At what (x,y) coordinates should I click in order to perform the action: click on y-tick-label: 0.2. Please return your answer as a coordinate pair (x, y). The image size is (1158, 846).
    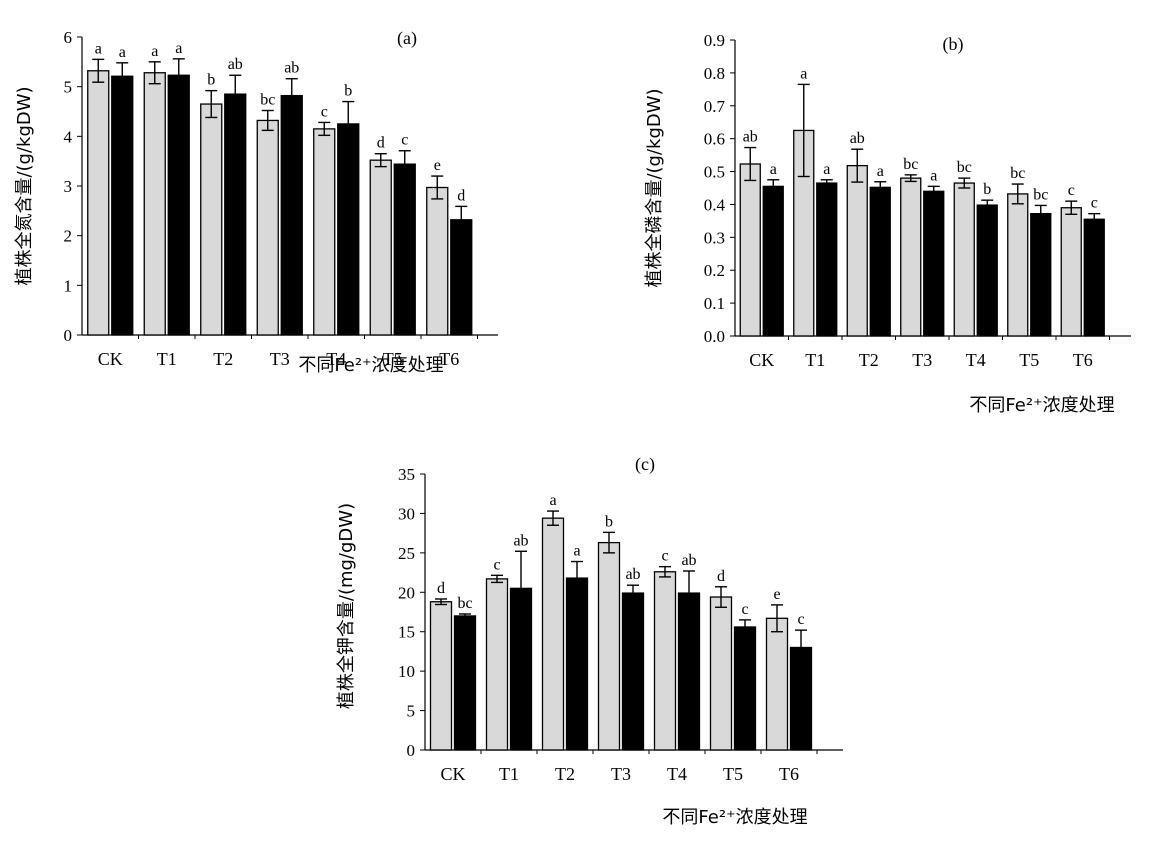
    Looking at the image, I should click on (714, 270).